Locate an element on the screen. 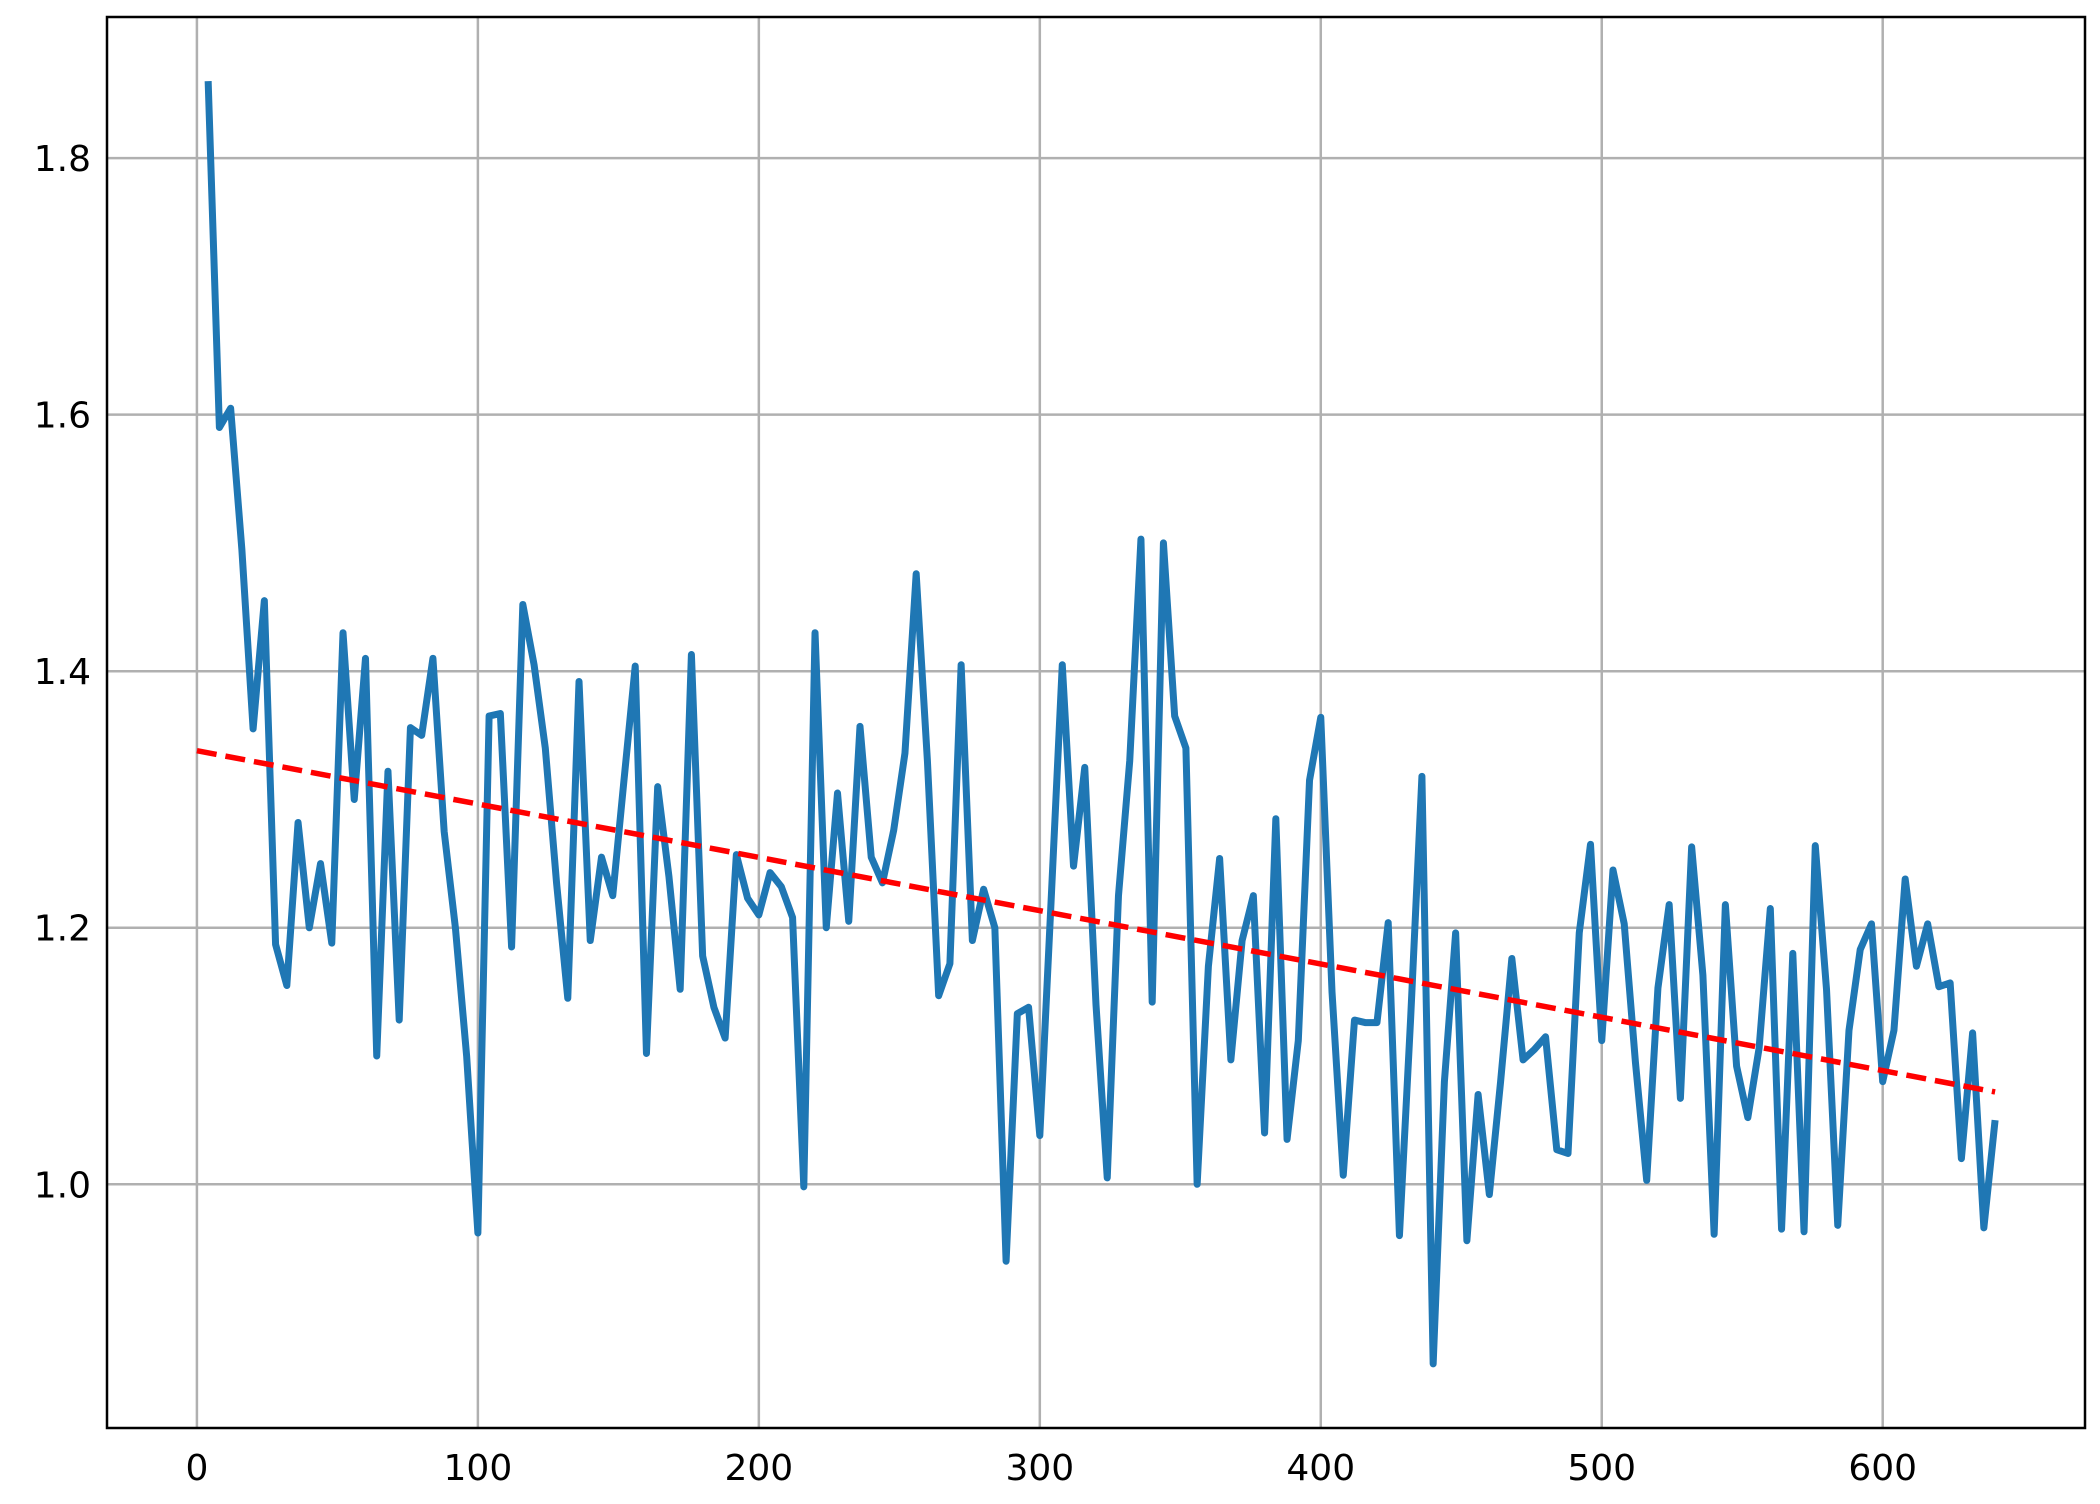 This screenshot has height=1504, width=2100. x-tick-label: 200 is located at coordinates (758, 1468).